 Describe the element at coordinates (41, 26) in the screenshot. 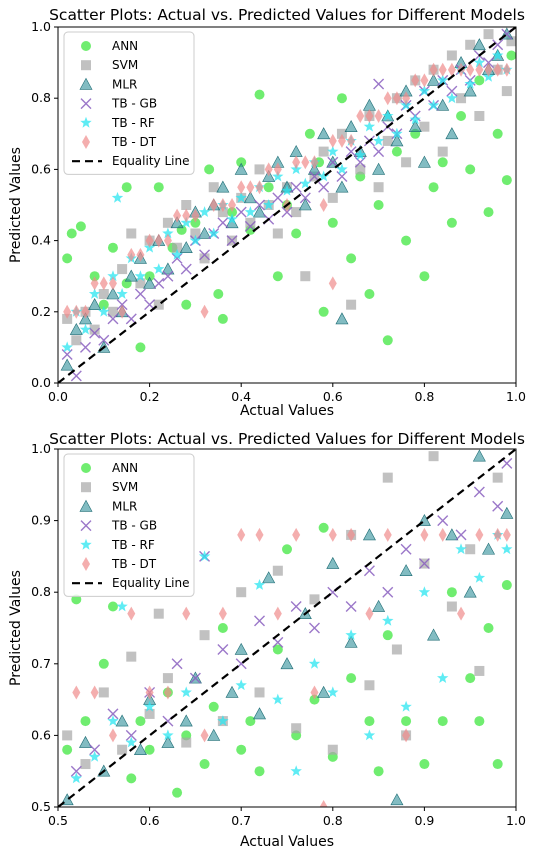

I see `y-tick-label: 1.0` at that location.